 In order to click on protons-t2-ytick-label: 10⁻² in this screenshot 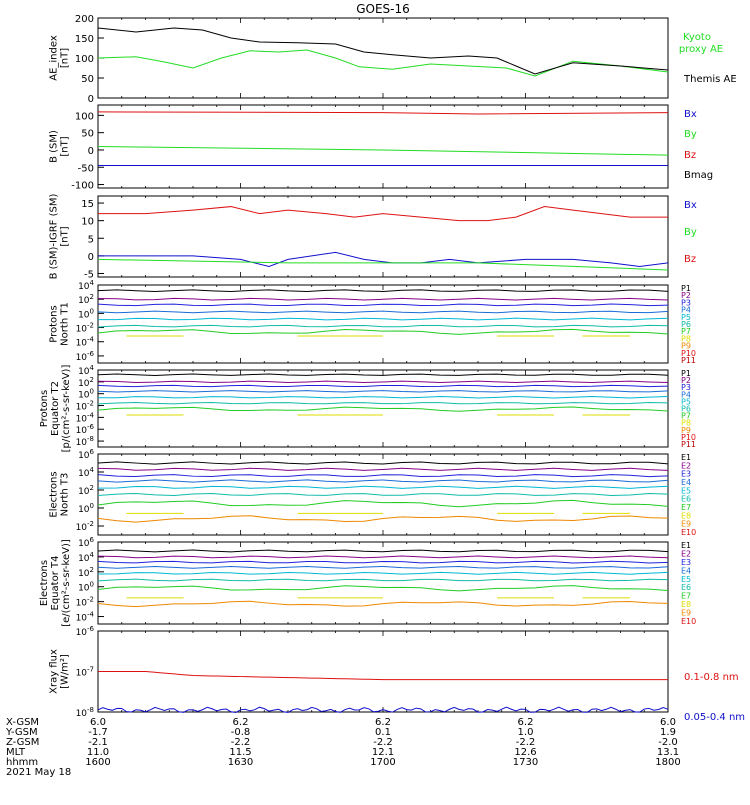, I will do `click(85, 406)`.